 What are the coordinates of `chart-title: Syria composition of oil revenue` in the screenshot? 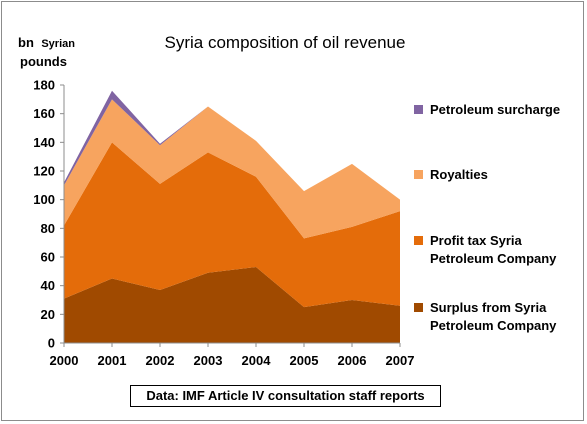 It's located at (285, 42).